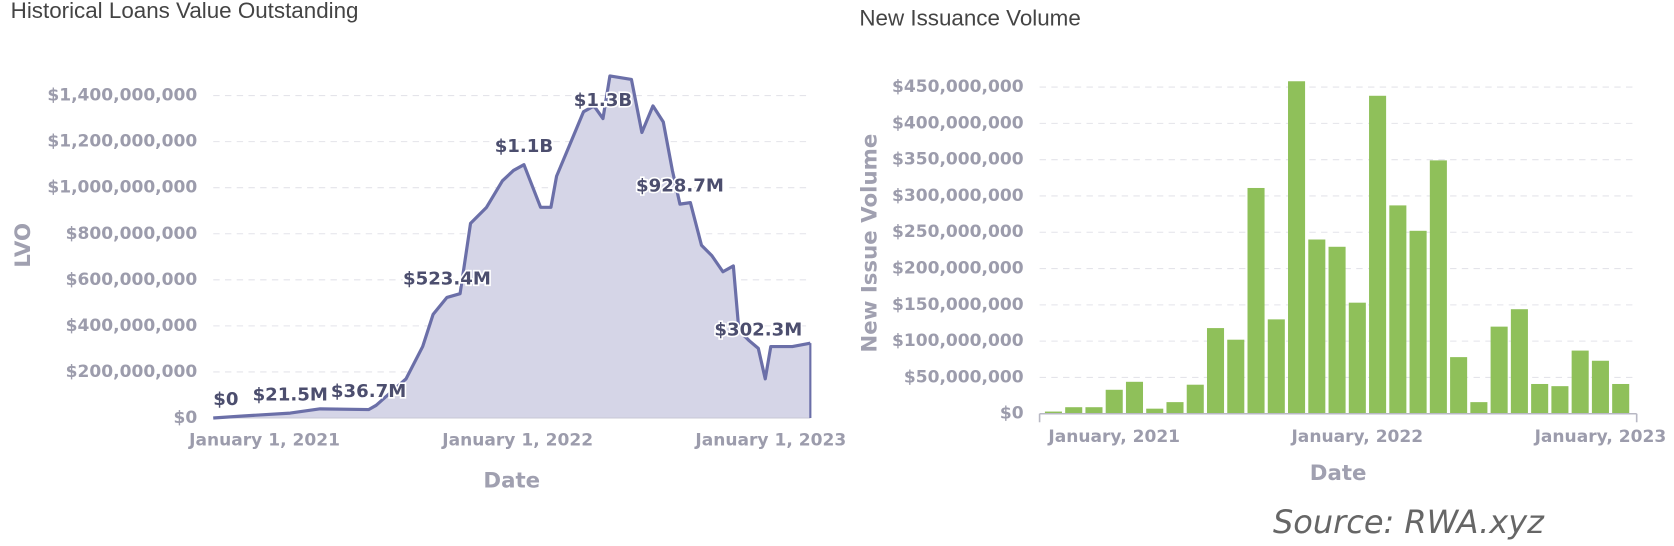 This screenshot has height=546, width=1674. I want to click on data-label: $1.1B, so click(524, 146).